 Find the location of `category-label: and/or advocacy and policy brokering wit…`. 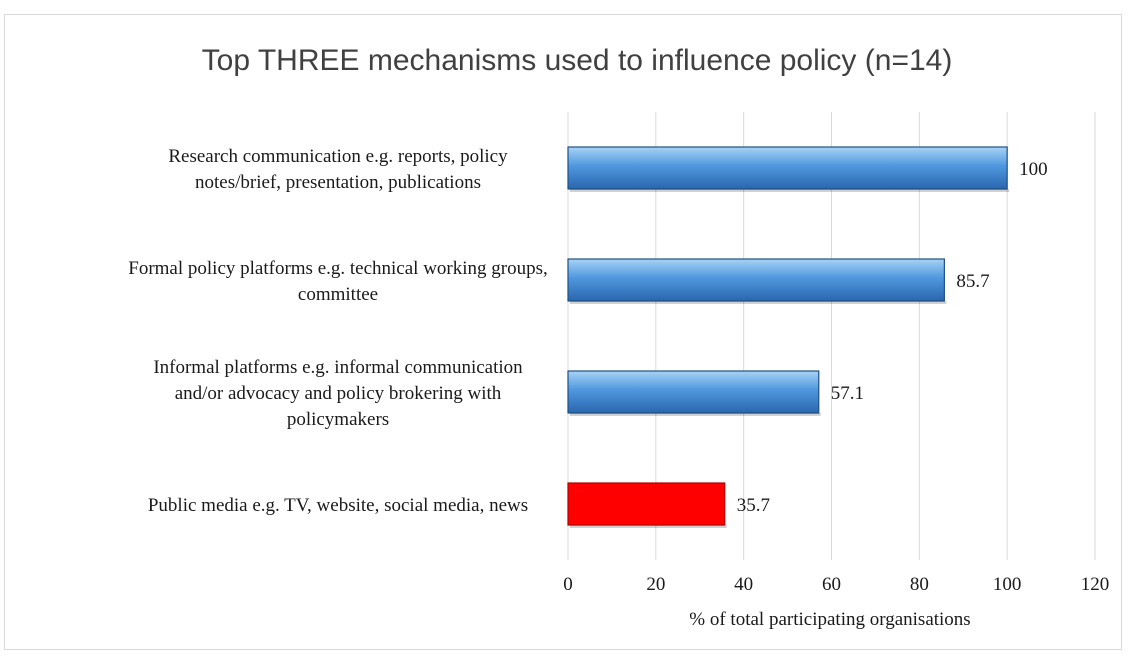

category-label: and/or advocacy and policy brokering wit… is located at coordinates (338, 393).